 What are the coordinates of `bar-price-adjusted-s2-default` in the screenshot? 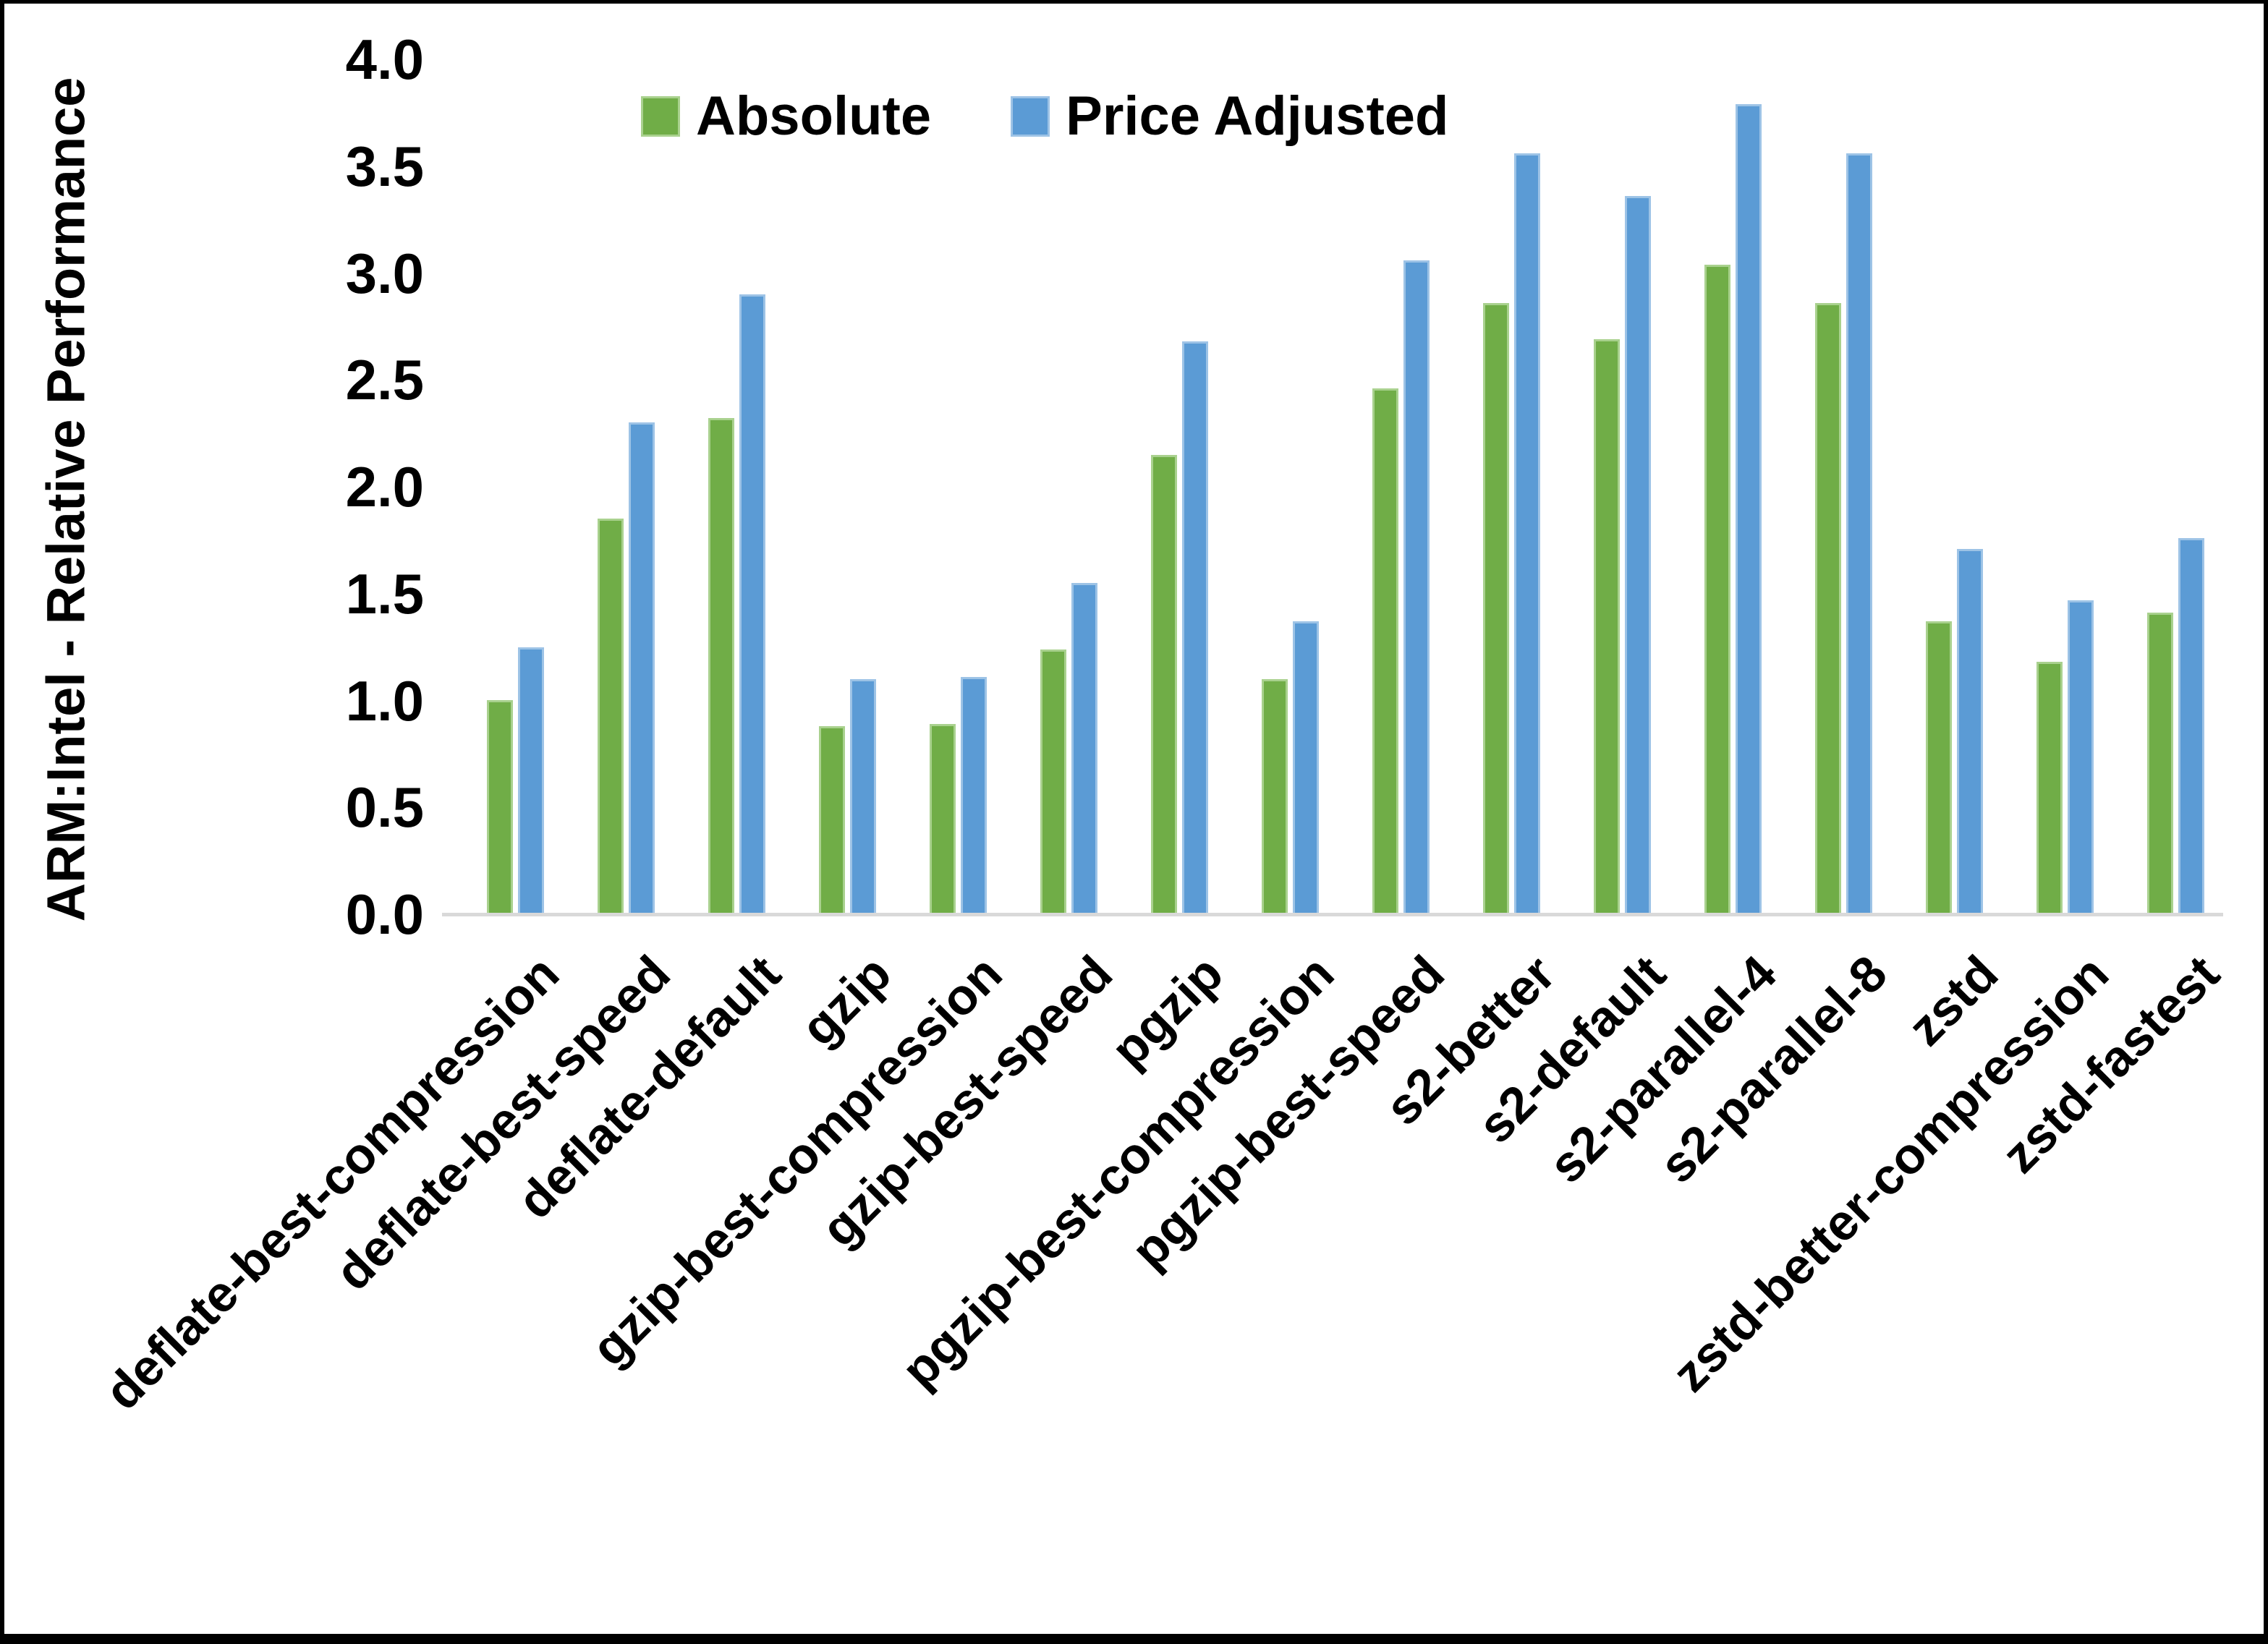 It's located at (1638, 555).